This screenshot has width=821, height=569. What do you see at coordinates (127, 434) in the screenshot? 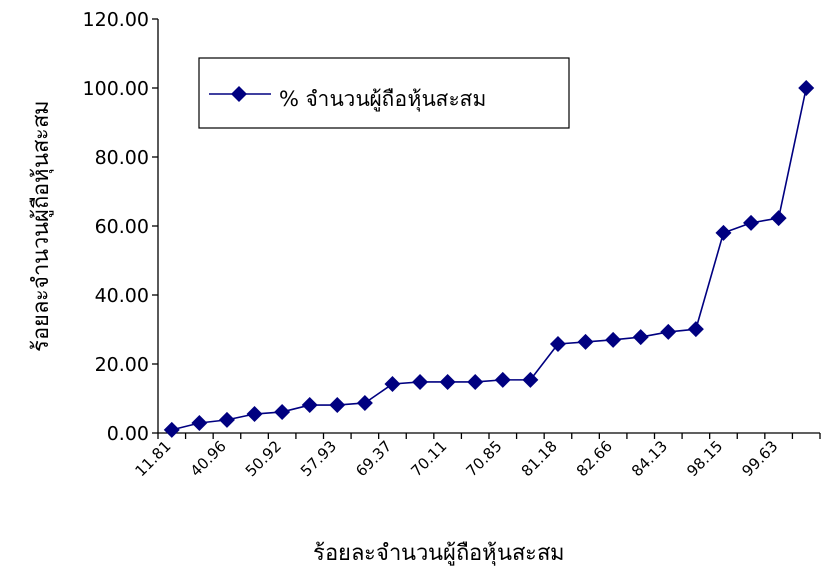
I see `y-tick-label: 0.00` at bounding box center [127, 434].